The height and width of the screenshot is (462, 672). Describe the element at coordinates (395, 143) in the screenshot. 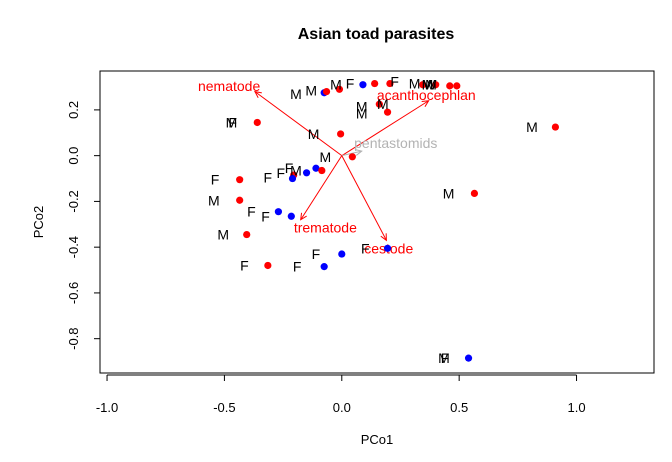

I see `vector-label: pentastomids` at that location.